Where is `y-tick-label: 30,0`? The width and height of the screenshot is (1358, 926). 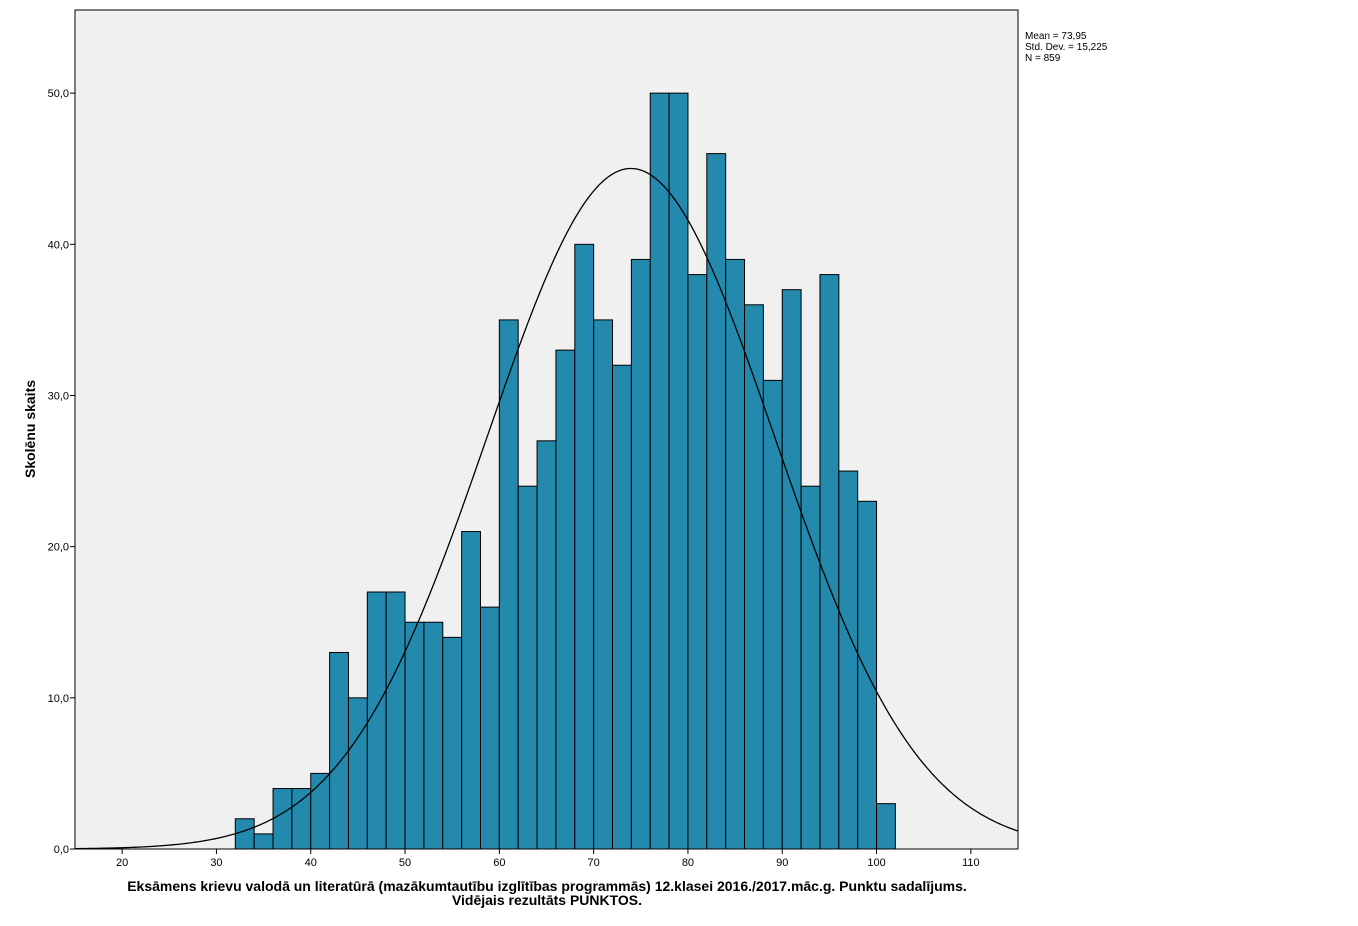
y-tick-label: 30,0 is located at coordinates (58, 396).